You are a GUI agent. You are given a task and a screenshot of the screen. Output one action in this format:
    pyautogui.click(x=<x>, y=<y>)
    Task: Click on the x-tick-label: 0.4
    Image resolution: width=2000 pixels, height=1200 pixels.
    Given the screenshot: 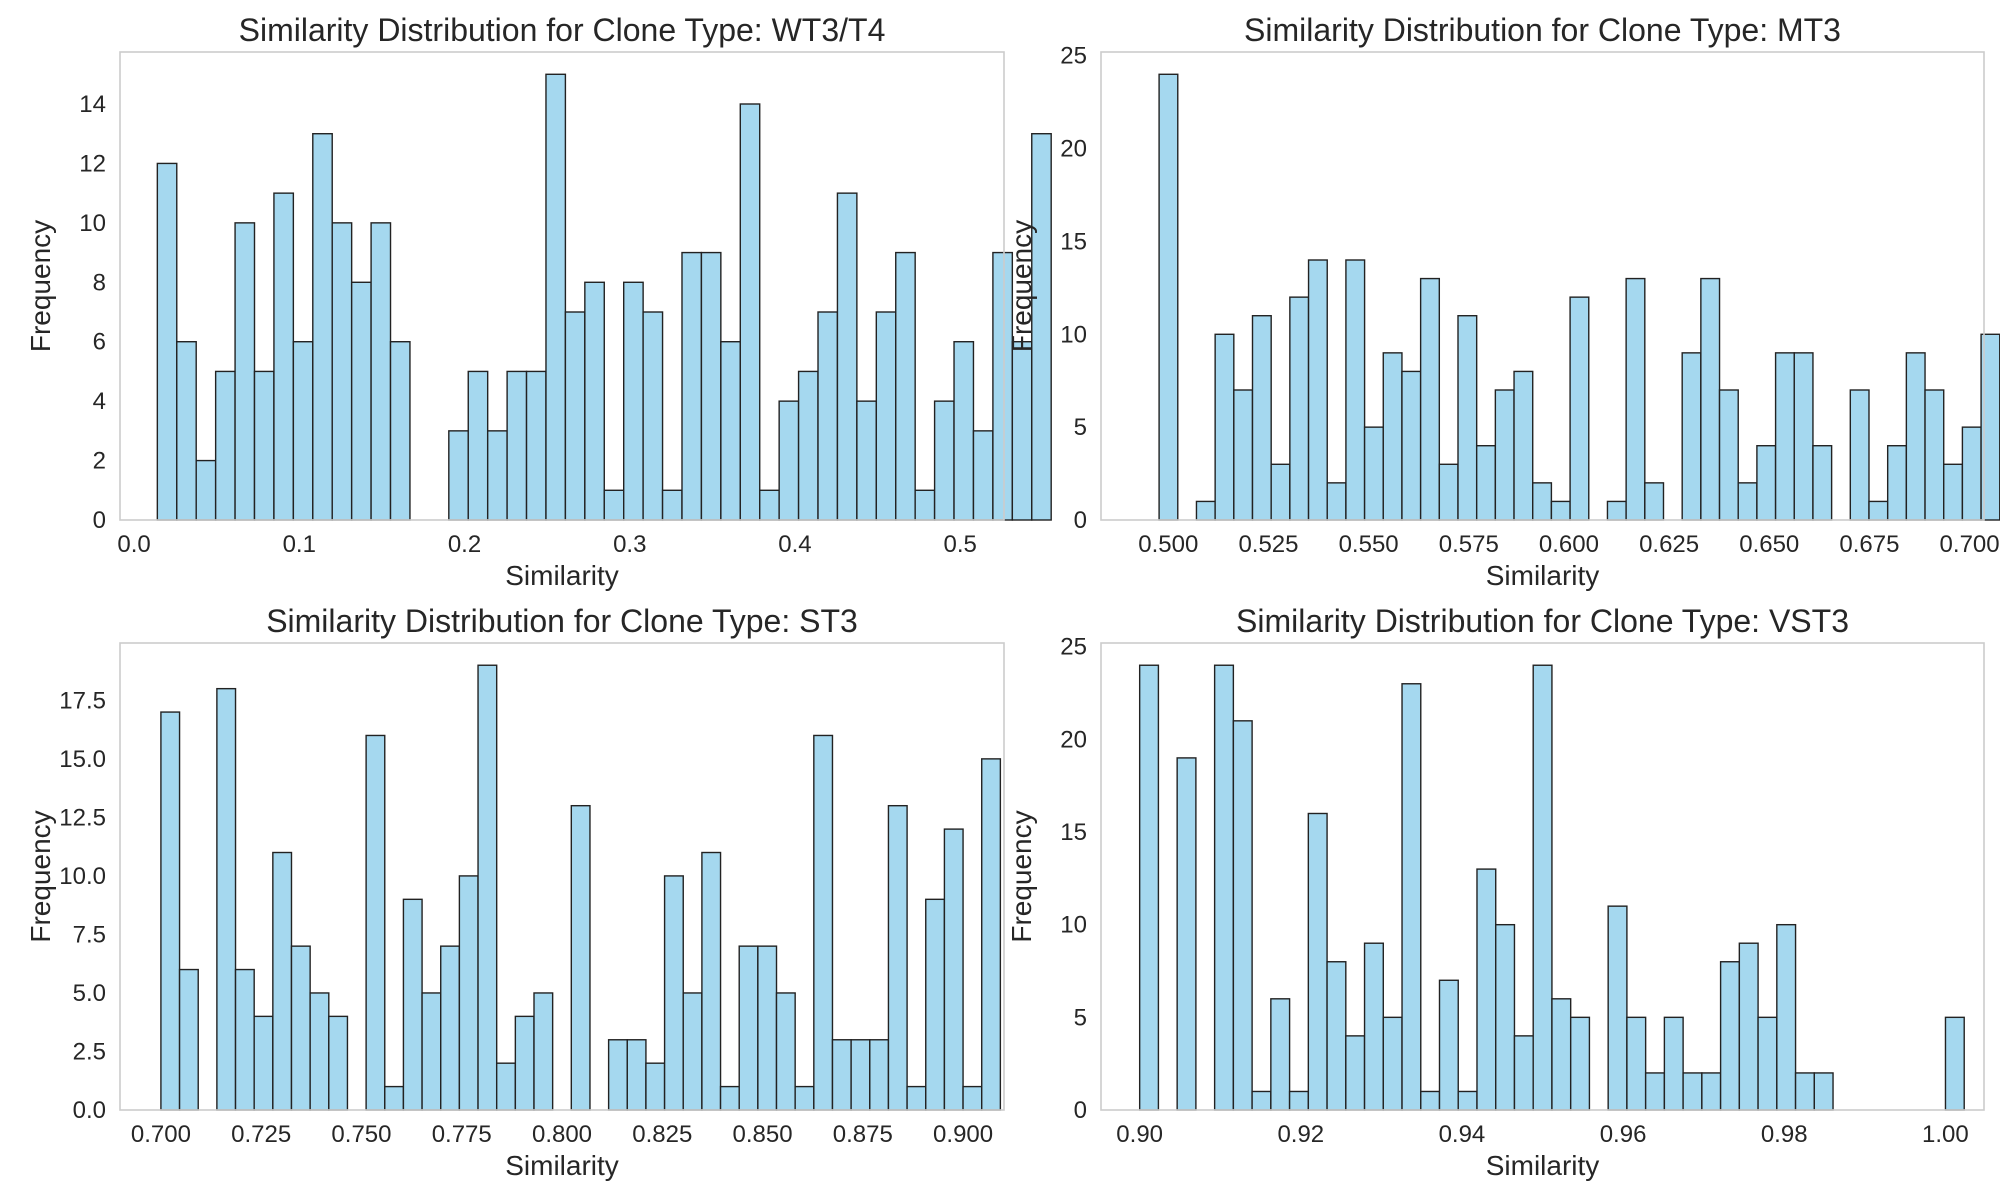 What is the action you would take?
    pyautogui.click(x=794, y=544)
    